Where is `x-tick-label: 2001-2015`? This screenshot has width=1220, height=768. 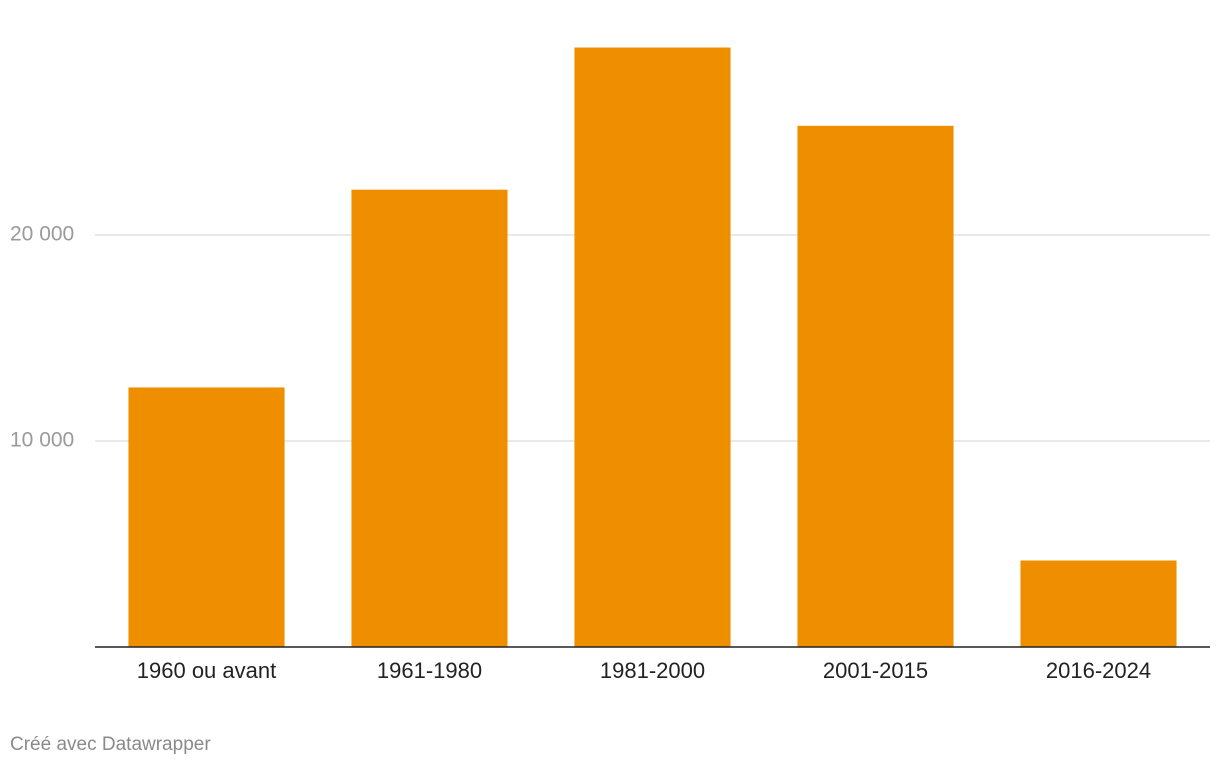
x-tick-label: 2001-2015 is located at coordinates (875, 670).